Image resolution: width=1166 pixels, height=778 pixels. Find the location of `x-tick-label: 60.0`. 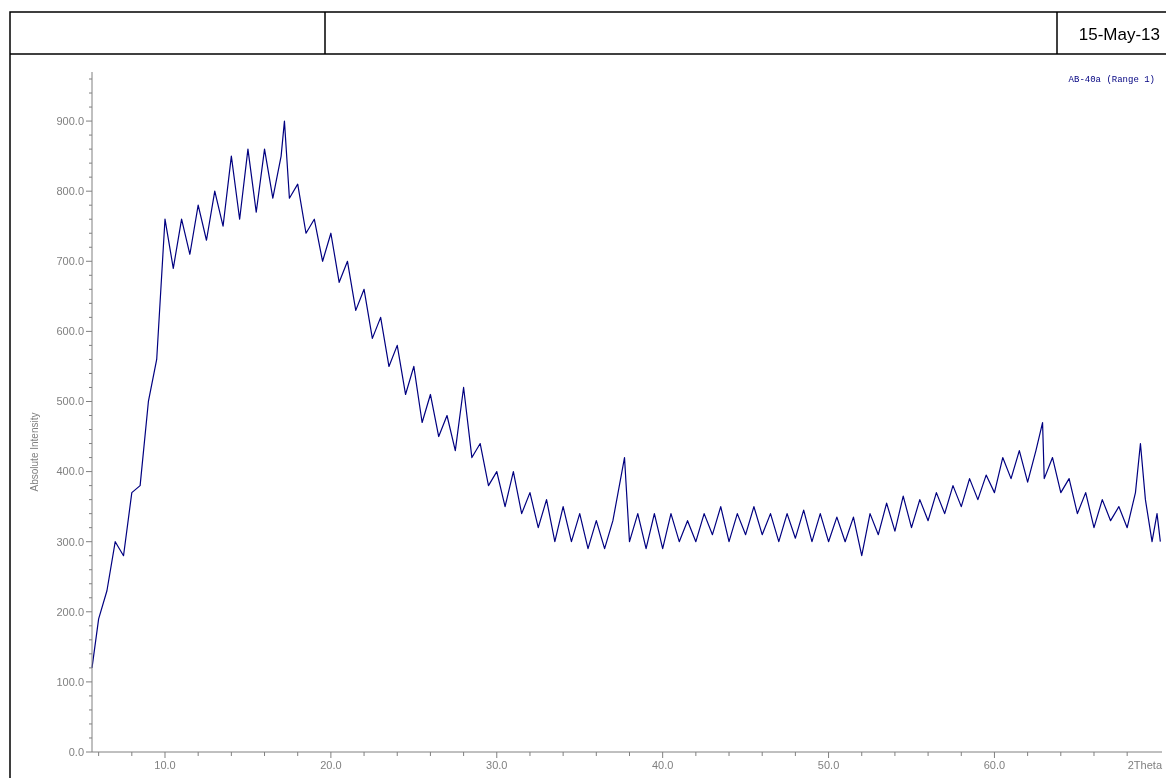

x-tick-label: 60.0 is located at coordinates (994, 765).